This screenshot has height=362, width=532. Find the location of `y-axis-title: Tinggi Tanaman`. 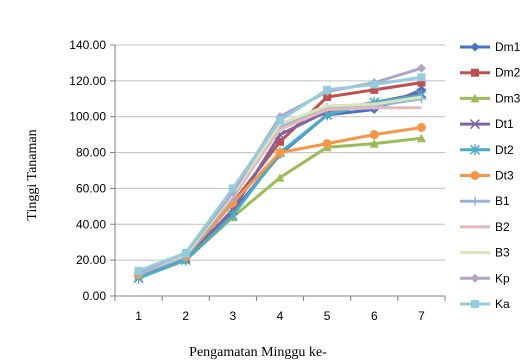

y-axis-title: Tinggi Tanaman is located at coordinates (32, 174).